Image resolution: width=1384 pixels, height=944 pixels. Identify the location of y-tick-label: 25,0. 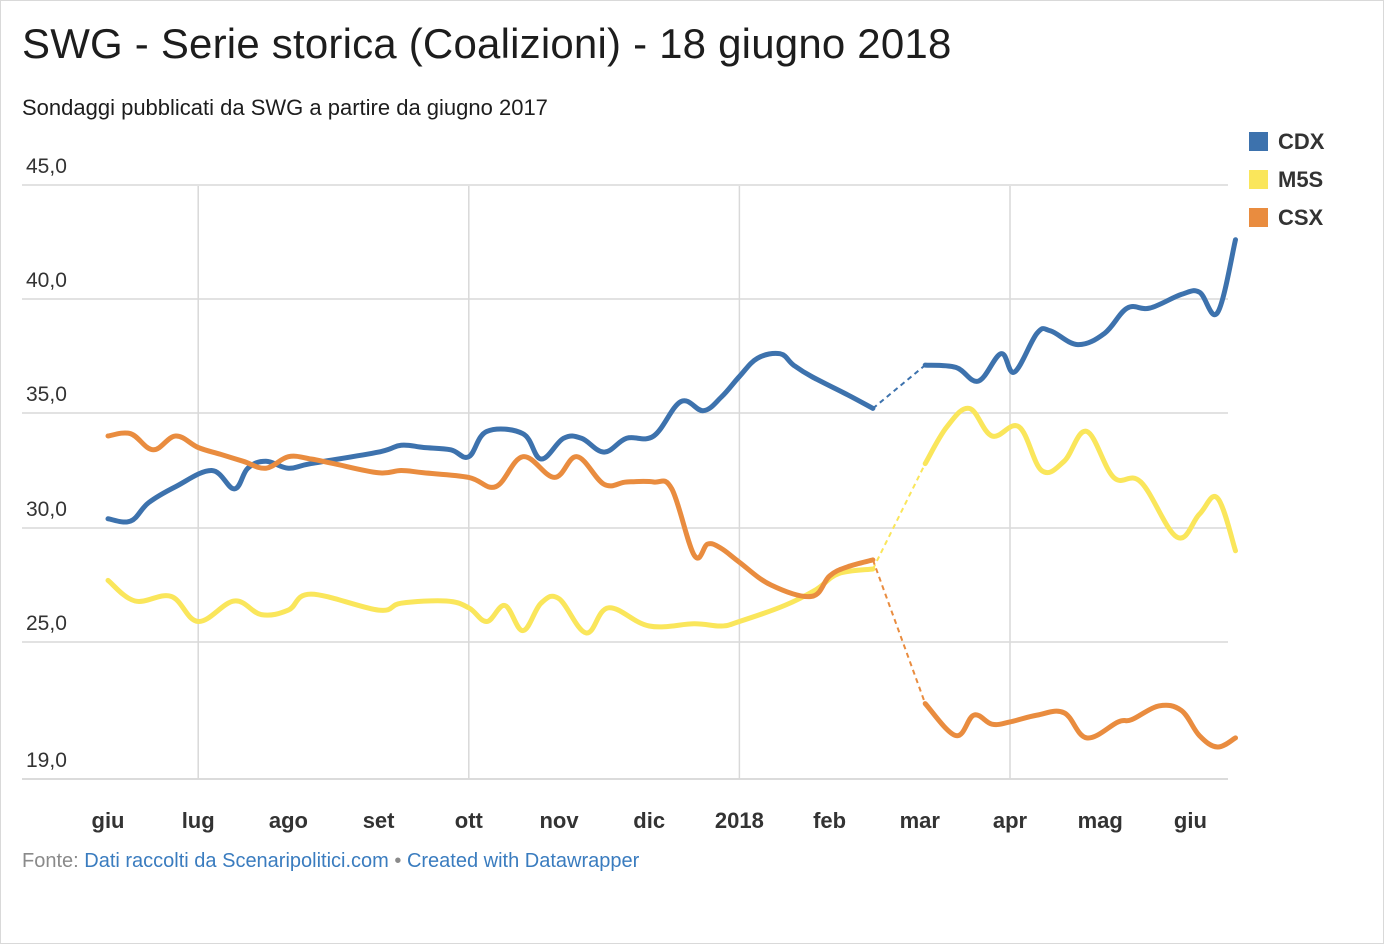
(46, 623).